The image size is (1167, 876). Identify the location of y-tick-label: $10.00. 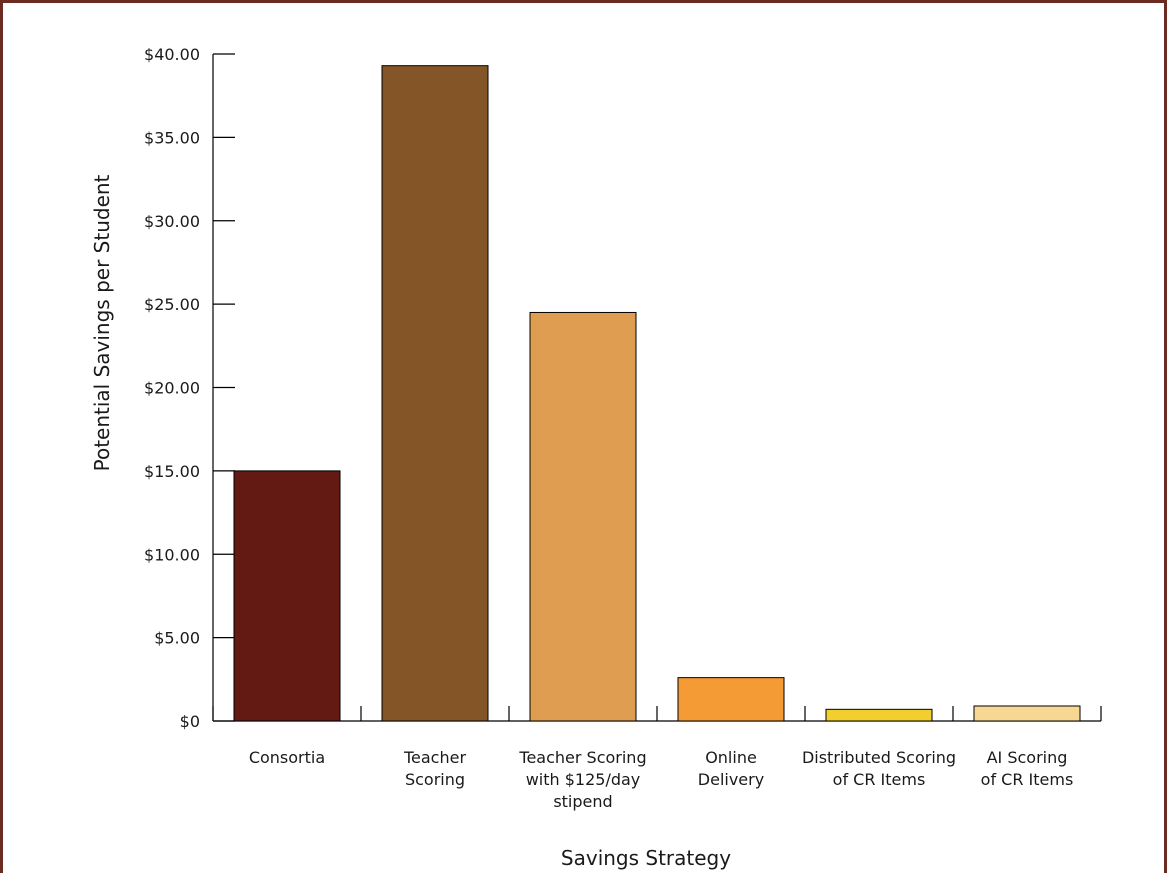
(172, 554).